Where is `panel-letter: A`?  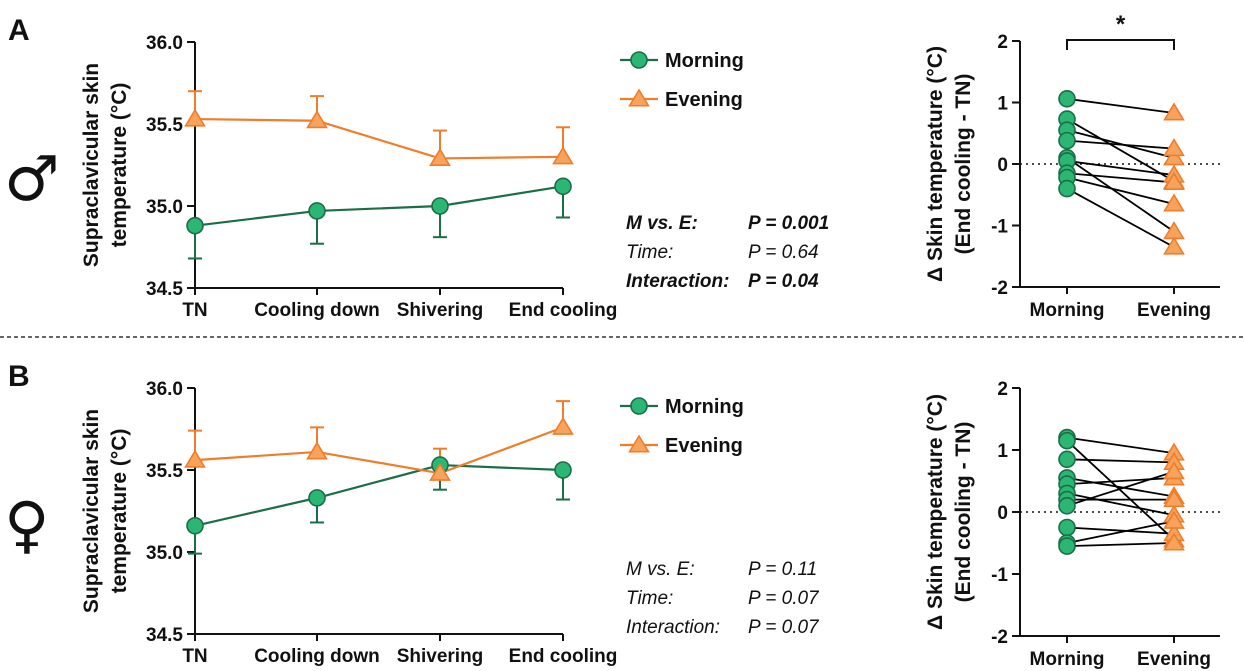
panel-letter: A is located at coordinates (19, 30).